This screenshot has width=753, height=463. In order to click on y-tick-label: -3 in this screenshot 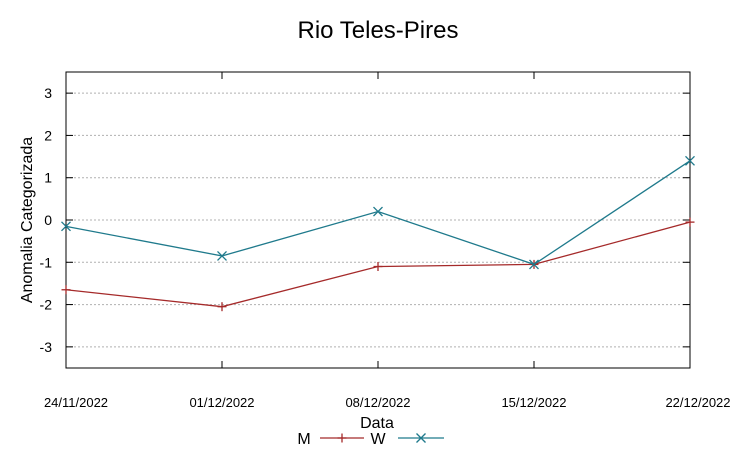, I will do `click(46, 347)`.